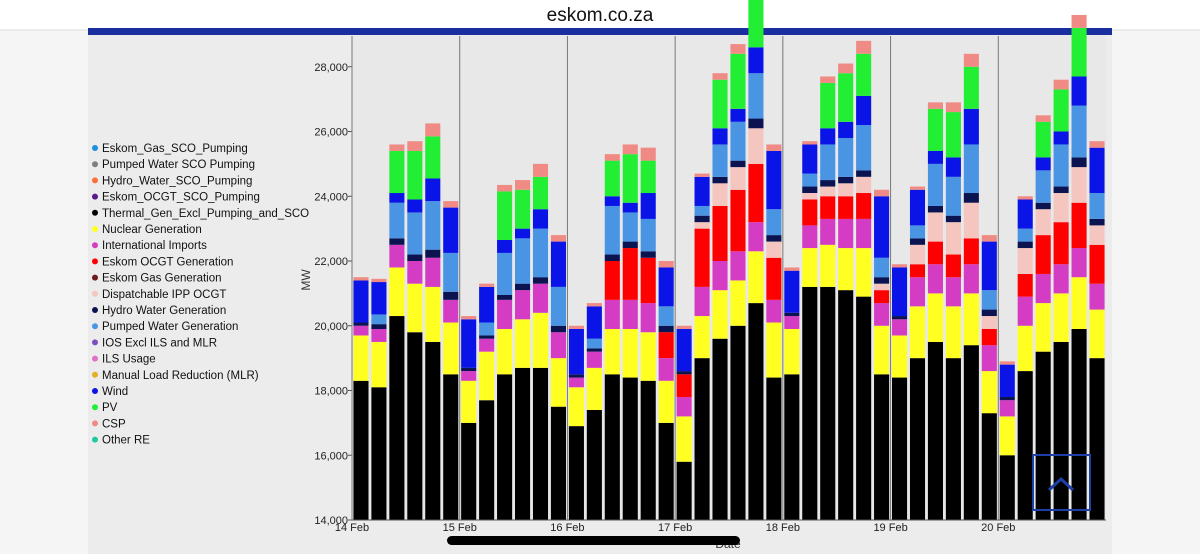 The image size is (1200, 554). Describe the element at coordinates (178, 165) in the screenshot. I see `legend-label: Pumped Water SCO Pumping` at that location.